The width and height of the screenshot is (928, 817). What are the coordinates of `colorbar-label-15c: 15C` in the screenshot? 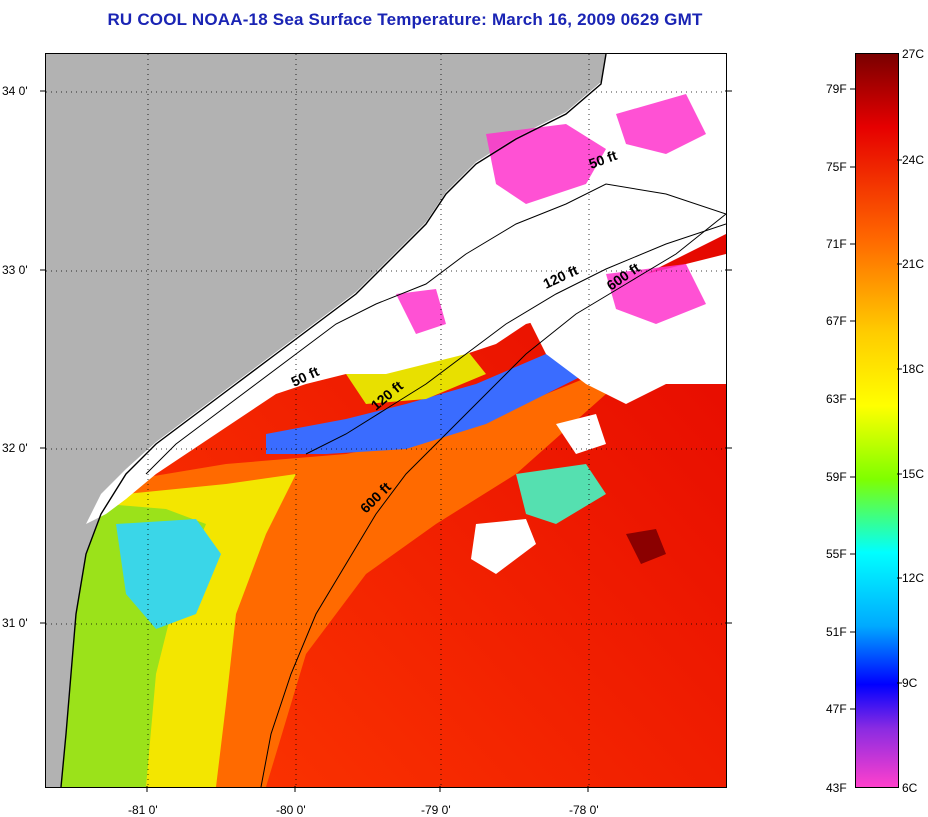 It's located at (913, 474).